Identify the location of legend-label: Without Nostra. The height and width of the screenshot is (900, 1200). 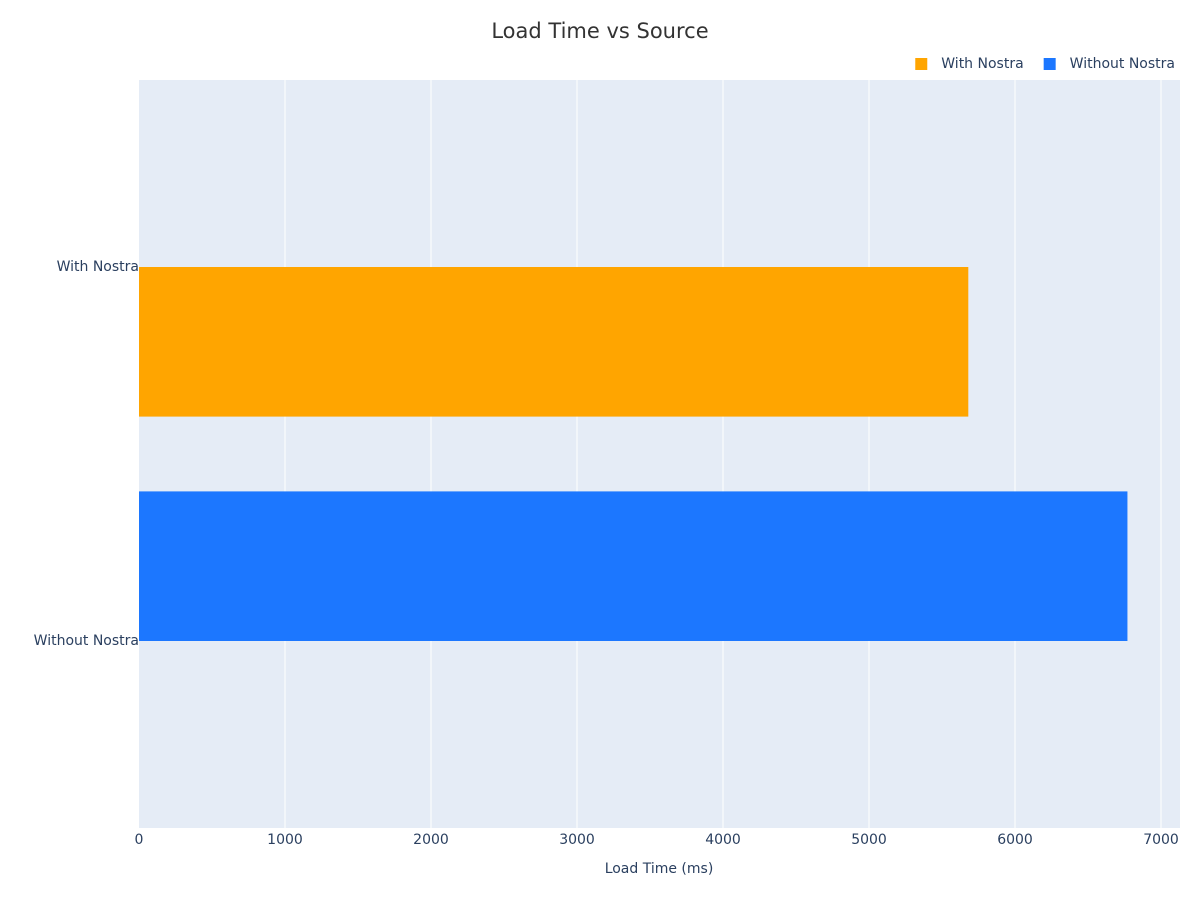
(1122, 64).